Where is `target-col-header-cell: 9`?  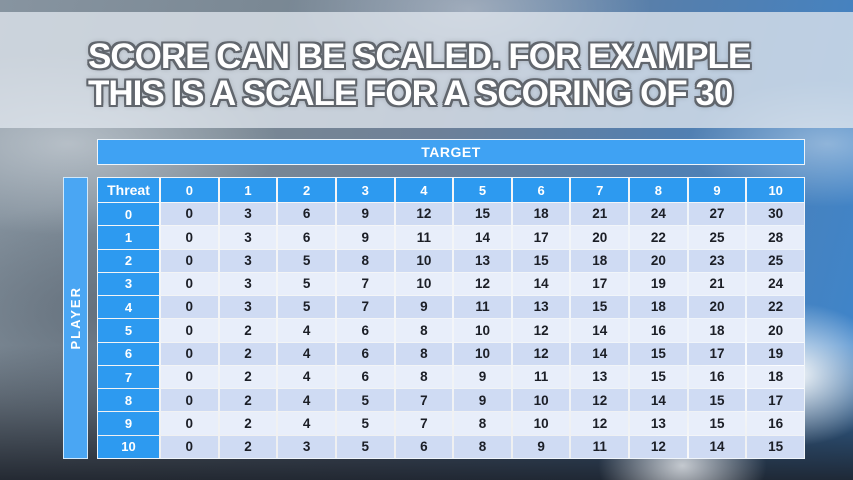 target-col-header-cell: 9 is located at coordinates (717, 190).